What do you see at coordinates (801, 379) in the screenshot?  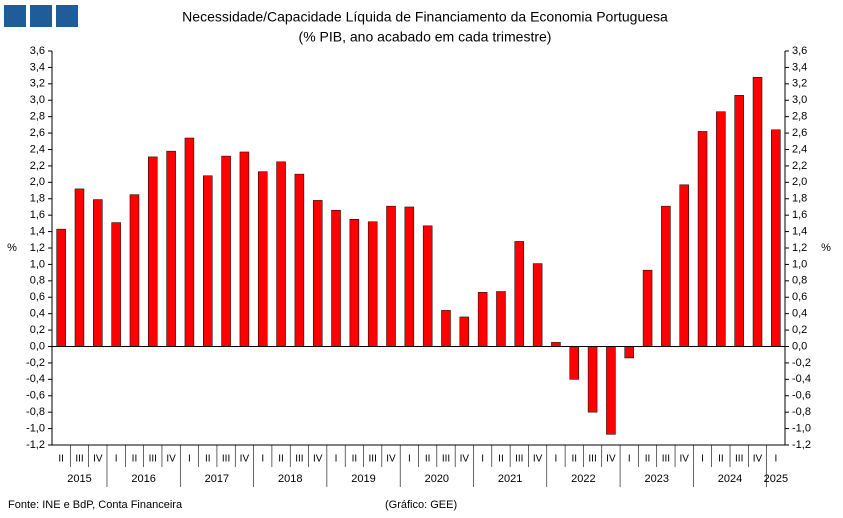 I see `y2-tick-label: -0,4` at bounding box center [801, 379].